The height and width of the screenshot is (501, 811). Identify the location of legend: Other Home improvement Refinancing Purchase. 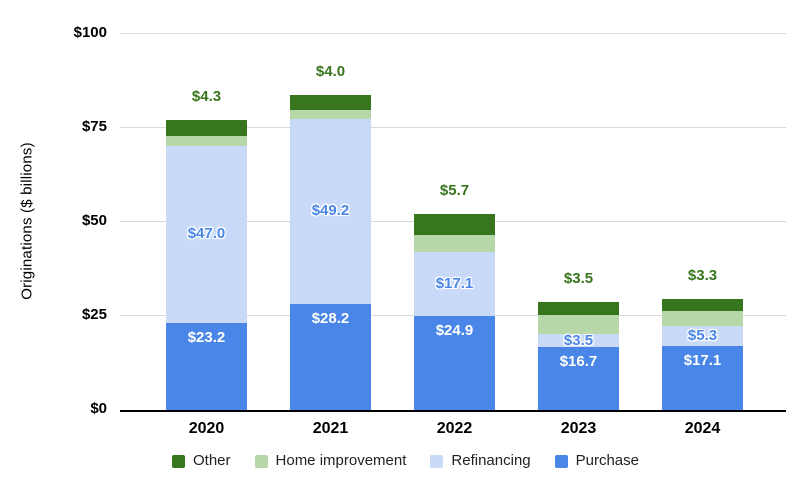
(405, 461).